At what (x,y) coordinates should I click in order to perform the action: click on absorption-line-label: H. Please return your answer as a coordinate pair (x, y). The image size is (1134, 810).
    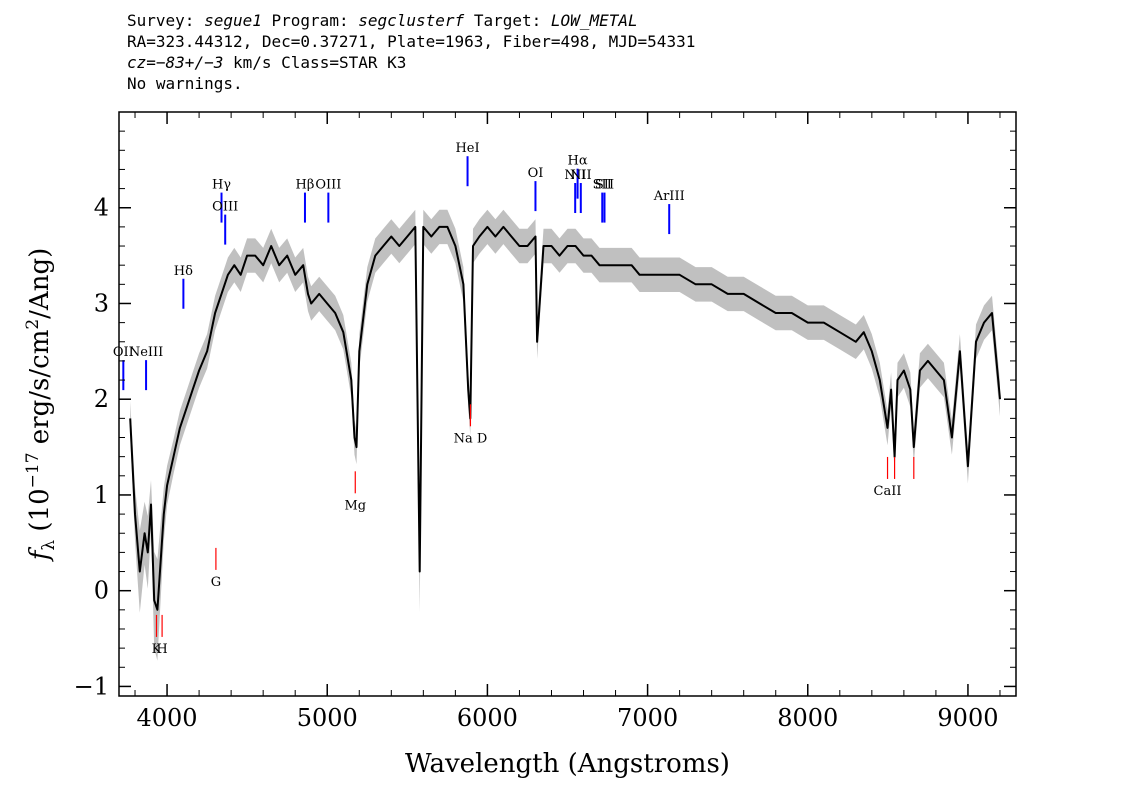
    Looking at the image, I should click on (161, 649).